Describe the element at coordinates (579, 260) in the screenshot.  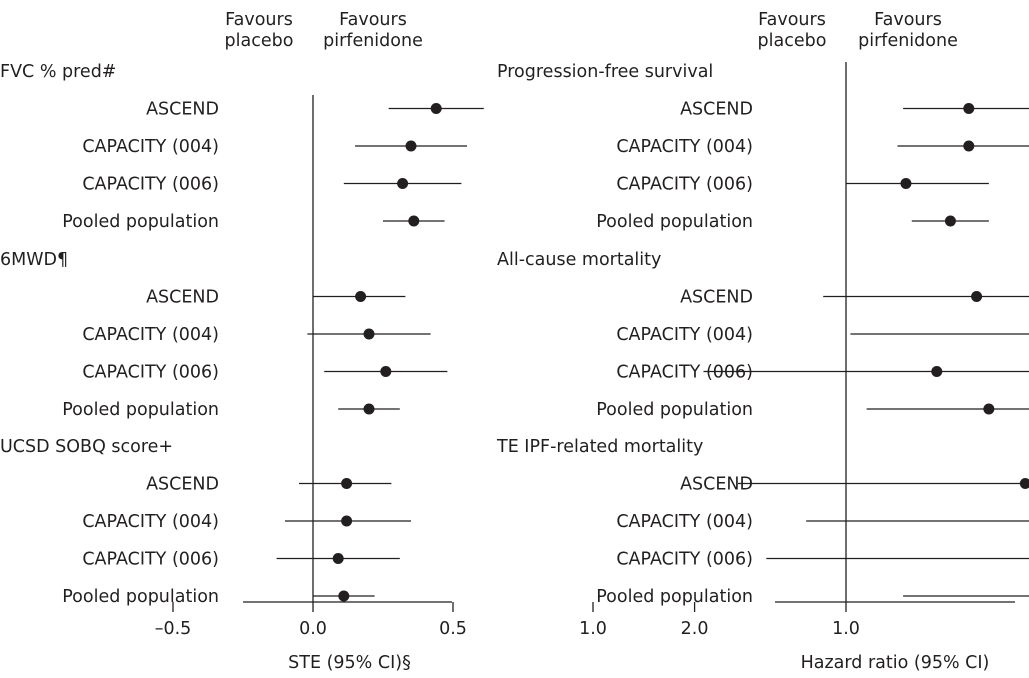
I see `group-label: All-cause mortality` at that location.